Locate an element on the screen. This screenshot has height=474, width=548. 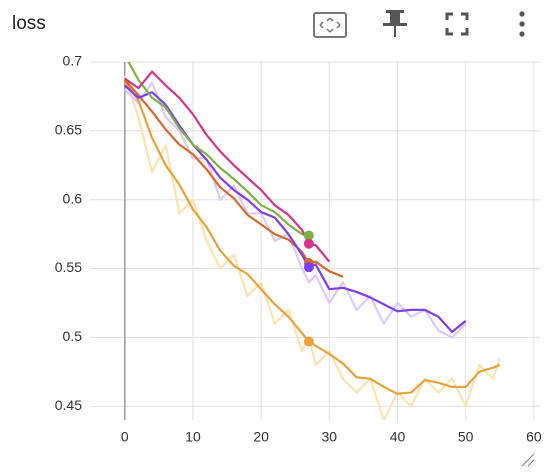
chart-title: loss is located at coordinates (29, 23).